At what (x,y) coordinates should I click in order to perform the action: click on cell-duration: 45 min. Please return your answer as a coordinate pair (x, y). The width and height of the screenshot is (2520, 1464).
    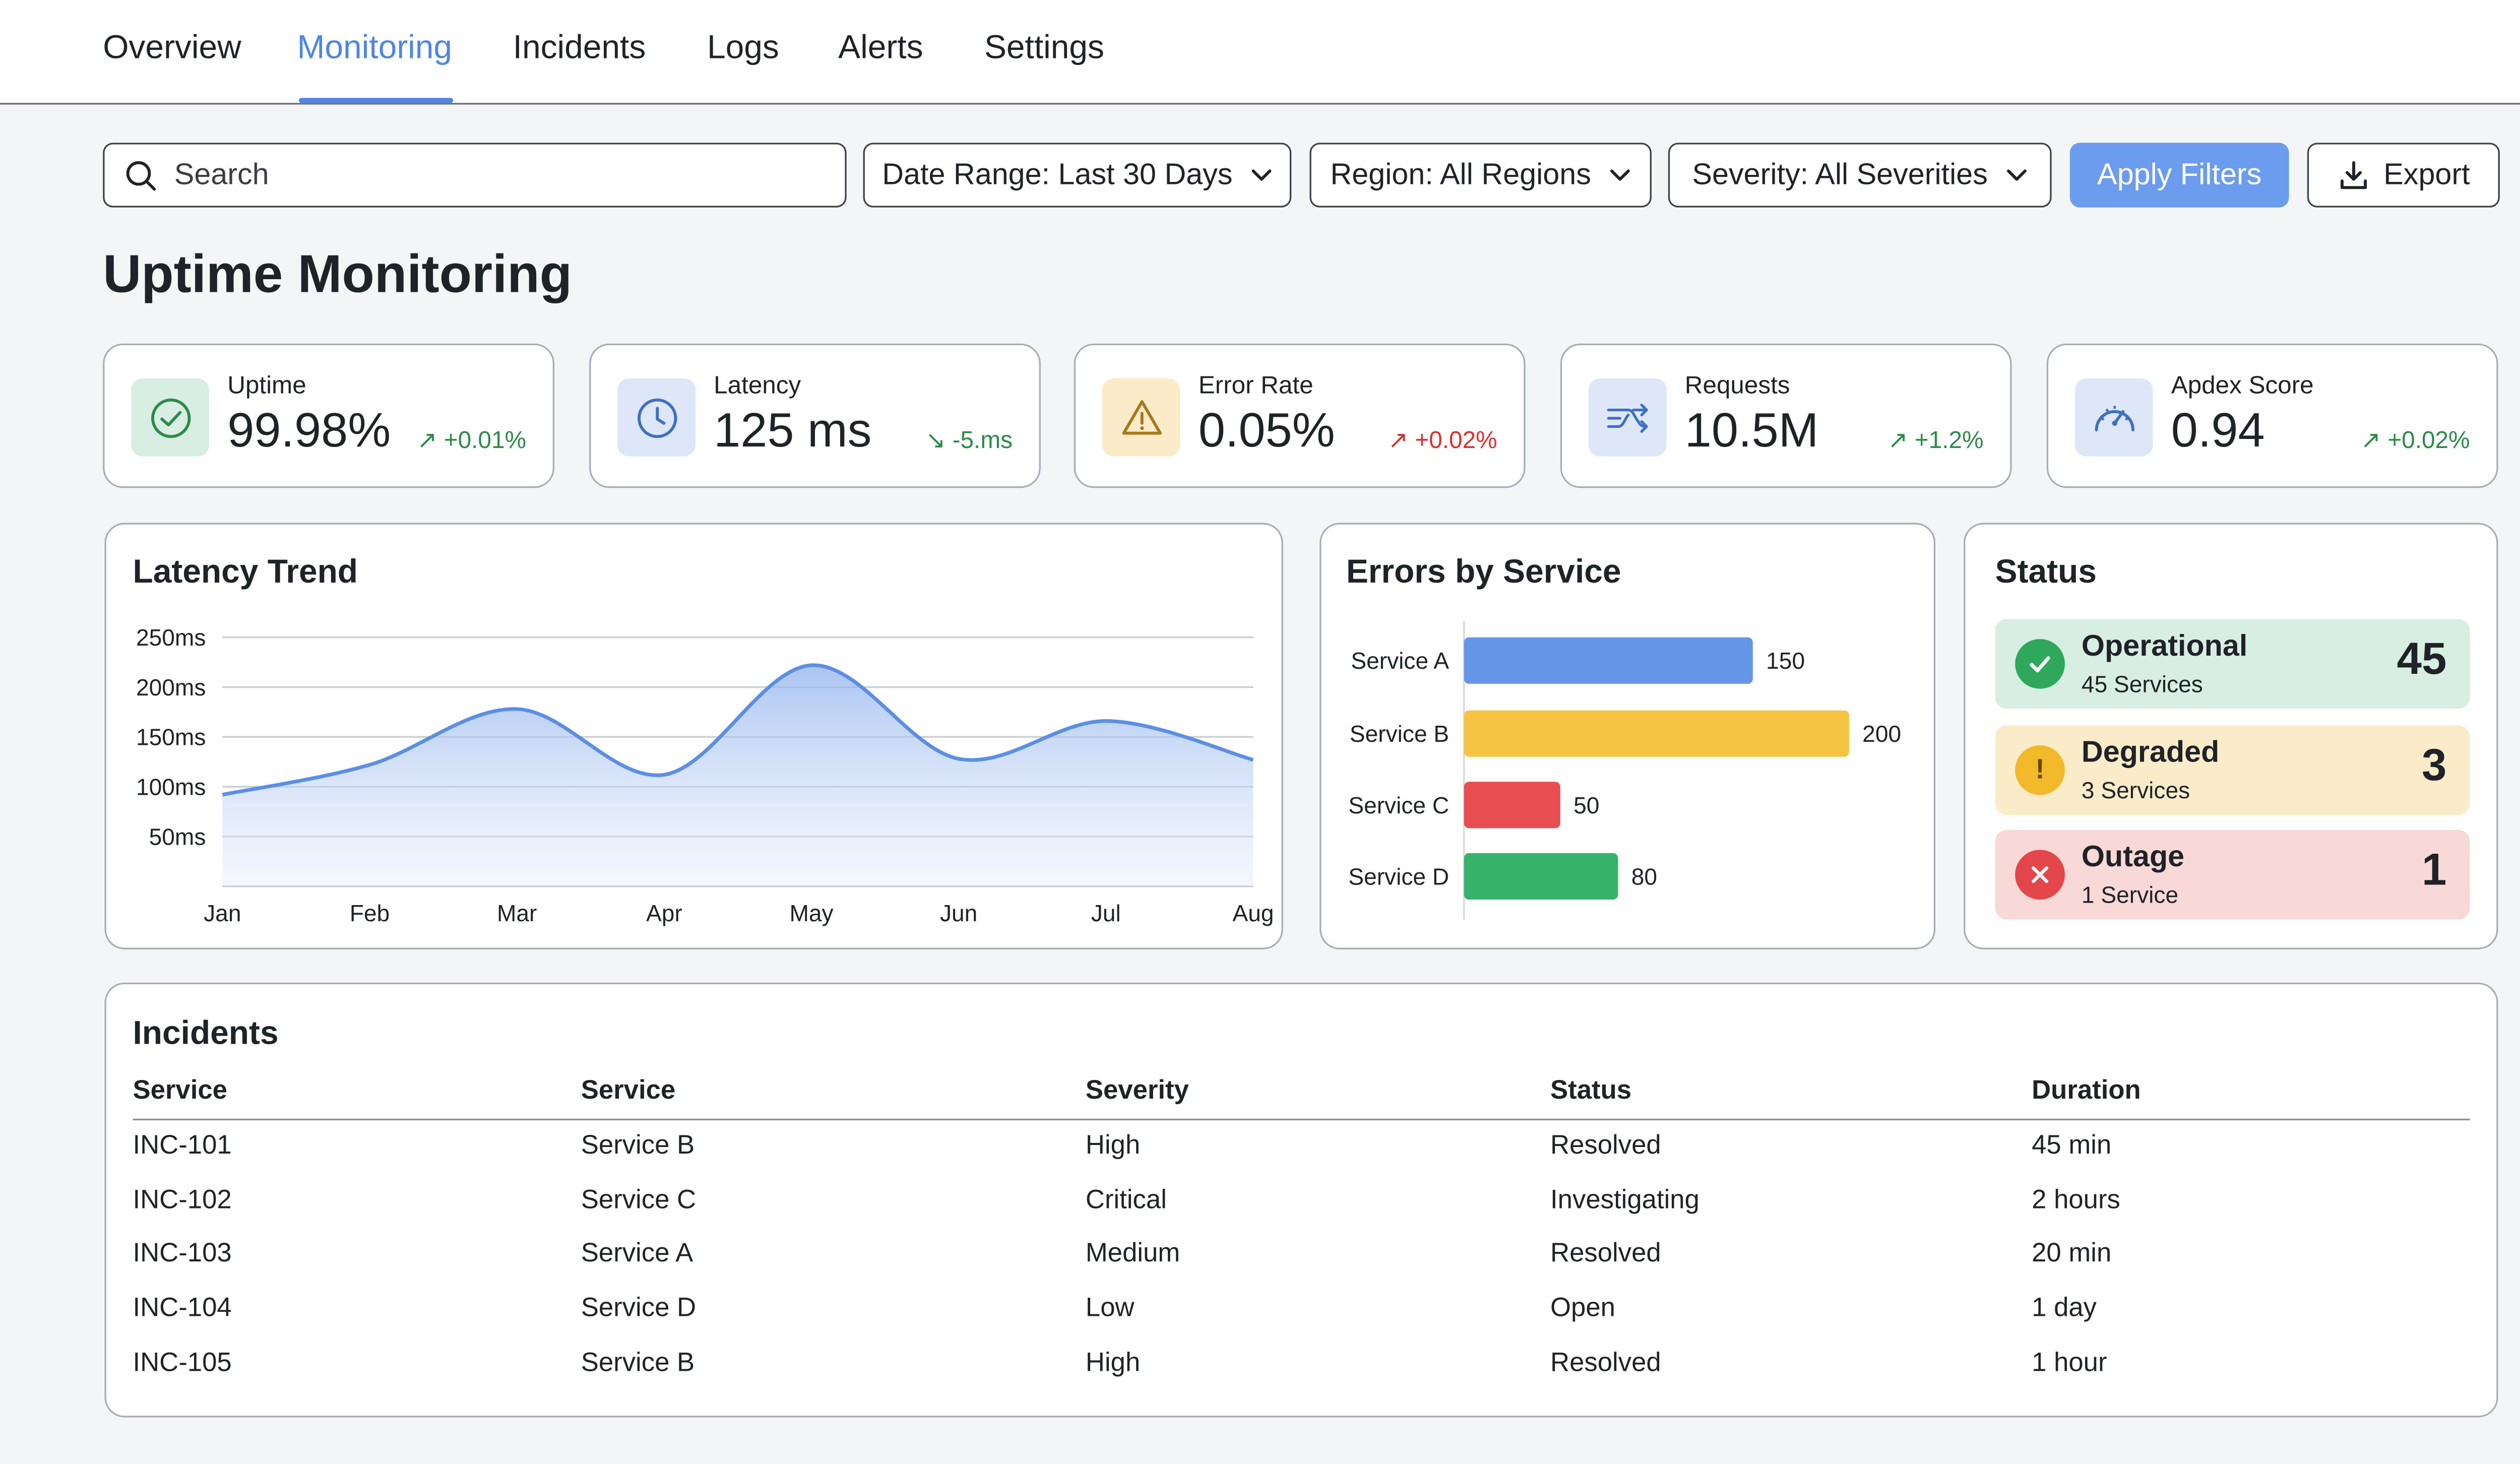
    Looking at the image, I should click on (2072, 1146).